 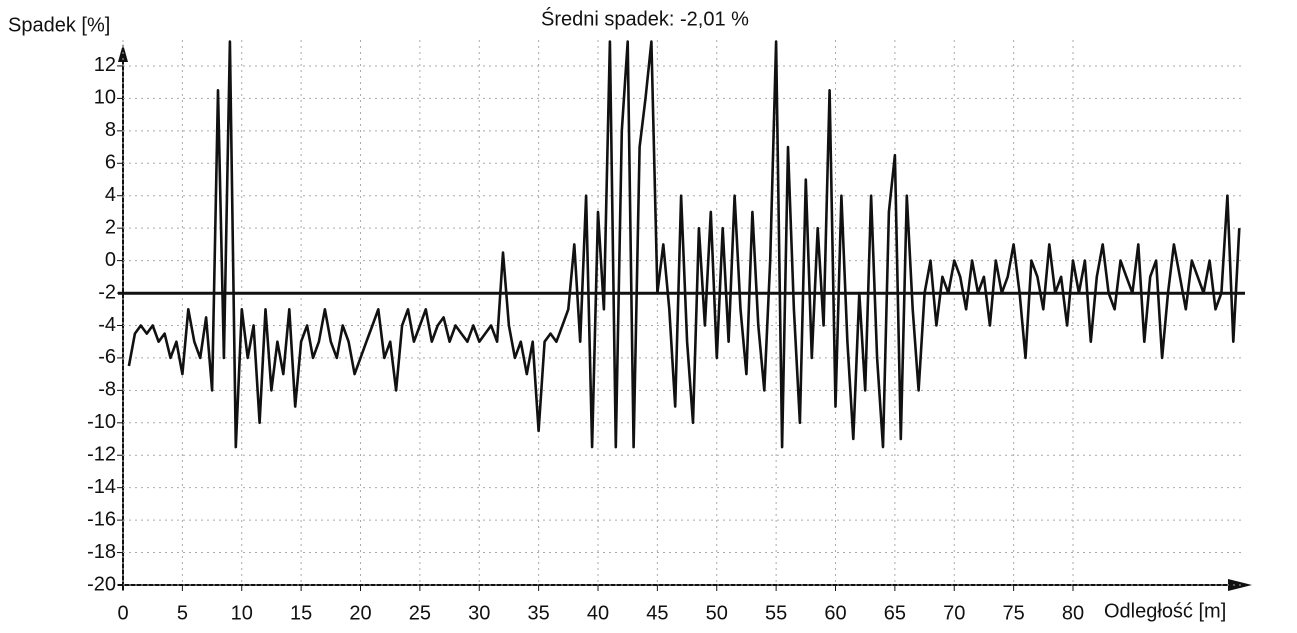 What do you see at coordinates (954, 613) in the screenshot?
I see `x-tick-label: 70` at bounding box center [954, 613].